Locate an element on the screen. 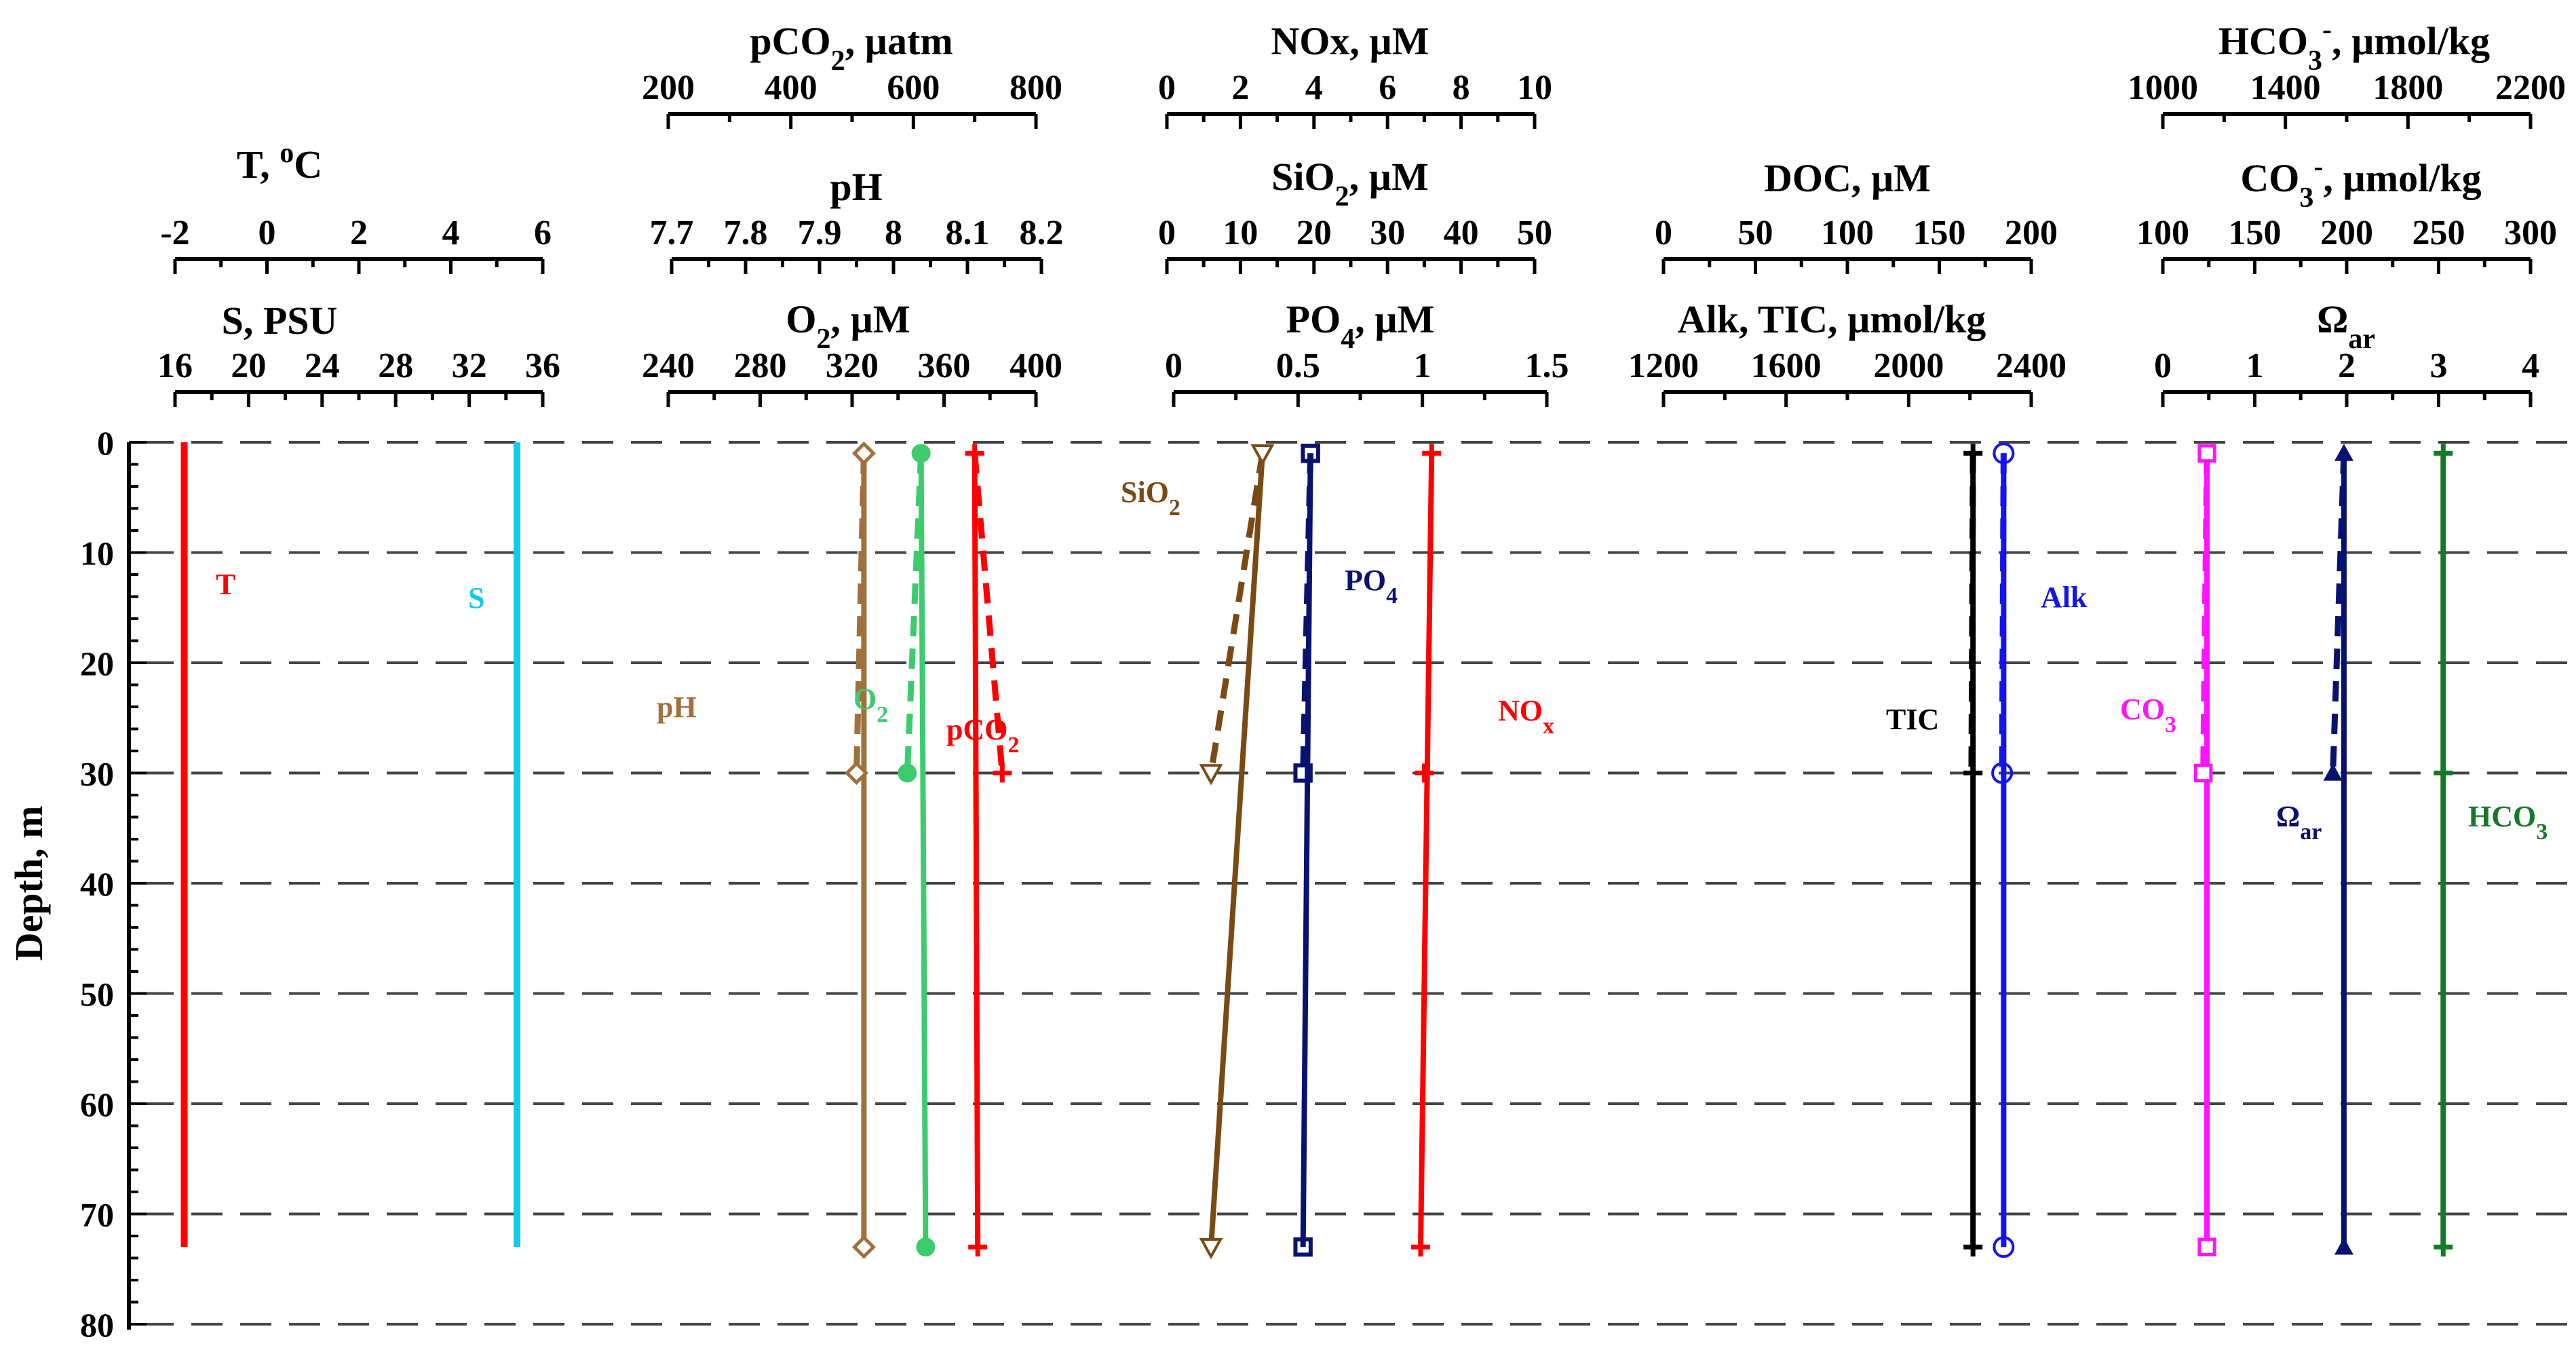 Image resolution: width=2576 pixels, height=1371 pixels. series-label-TIC: TIC is located at coordinates (1912, 720).